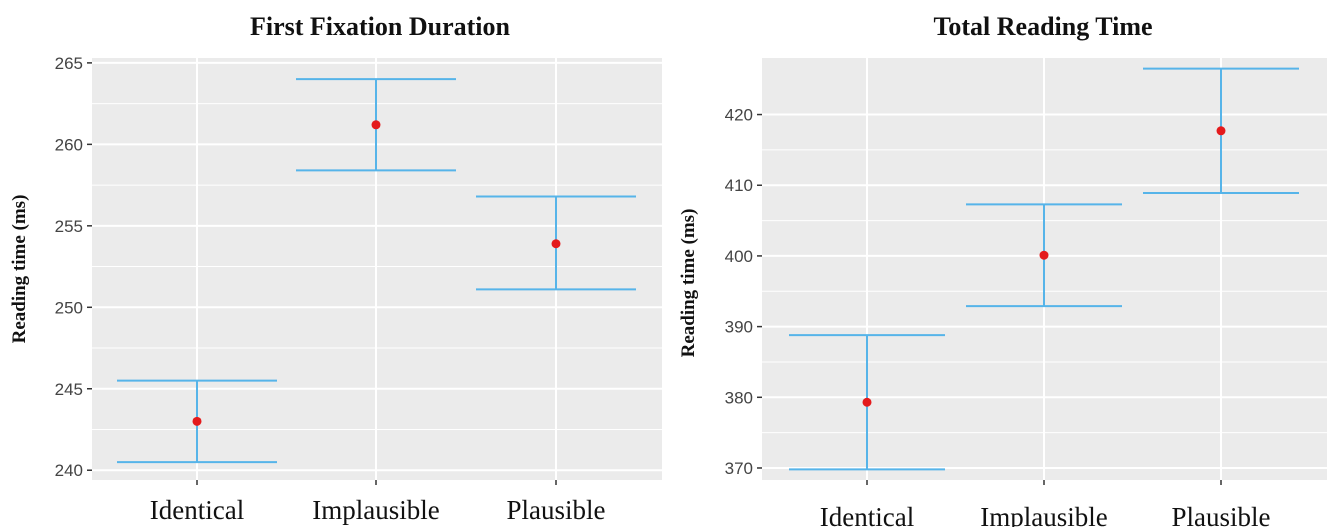 The width and height of the screenshot is (1327, 527). Describe the element at coordinates (739, 185) in the screenshot. I see `y-tick-label: 410` at that location.